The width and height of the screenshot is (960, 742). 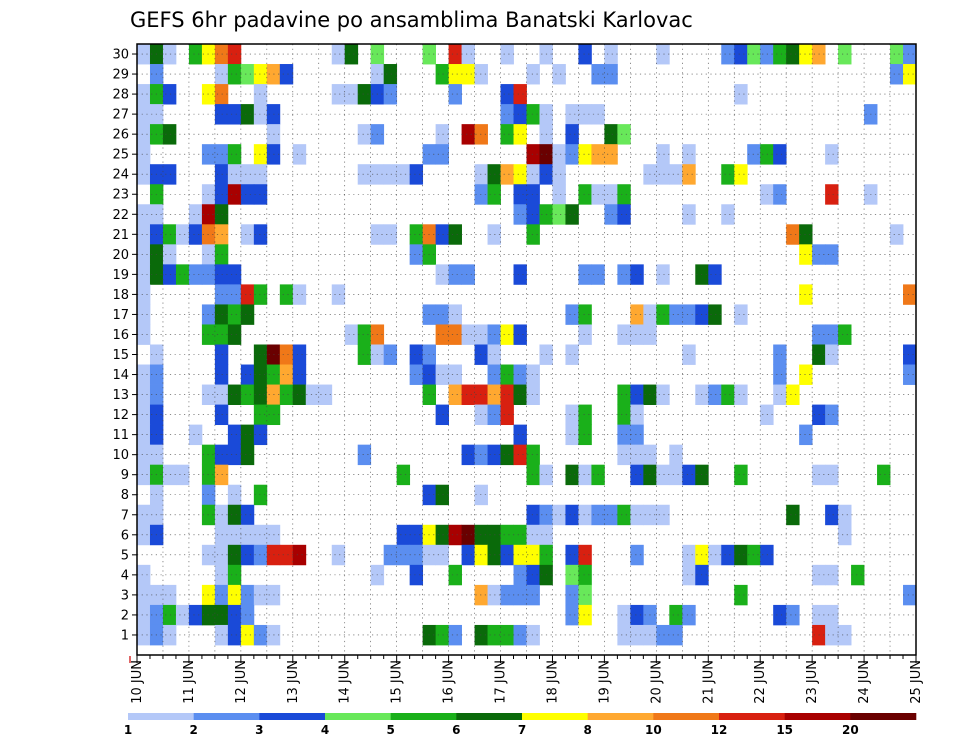 What do you see at coordinates (345, 682) in the screenshot?
I see `x-tick-label: 14 JUN` at bounding box center [345, 682].